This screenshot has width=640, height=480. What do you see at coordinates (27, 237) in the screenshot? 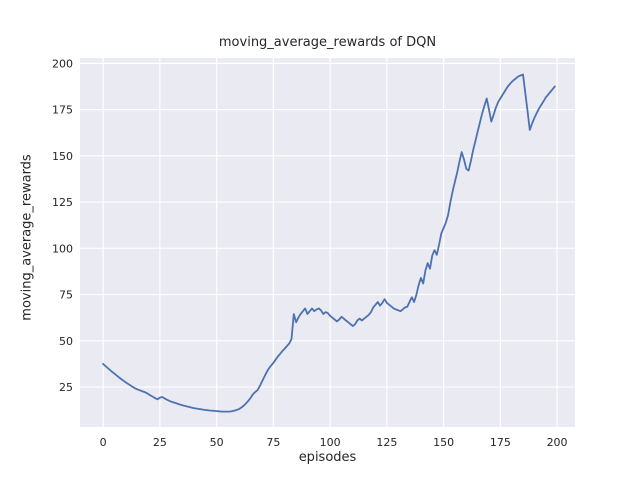
I see `y-axis-label: moving_average_rewards` at bounding box center [27, 237].